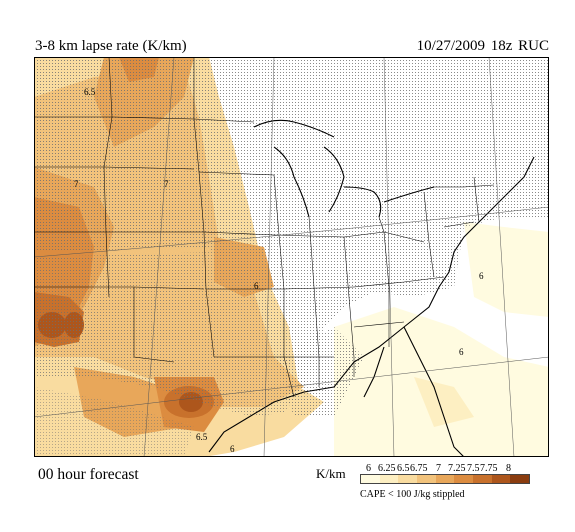 The width and height of the screenshot is (575, 532). What do you see at coordinates (445, 469) in the screenshot?
I see `legend-ticks: 6 6.25 6.5 6.75 7 7.25 7.5 7.75 8` at bounding box center [445, 469].